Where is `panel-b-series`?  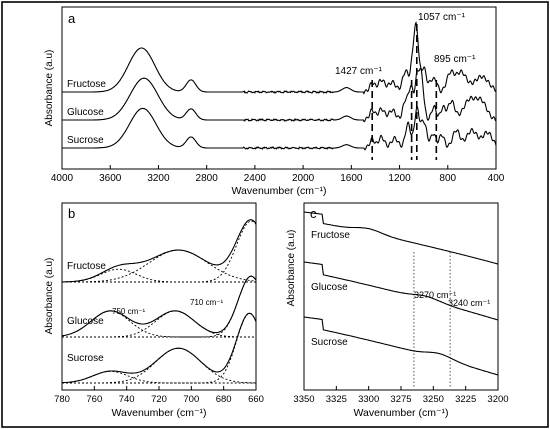 panel-b-series is located at coordinates (159, 301).